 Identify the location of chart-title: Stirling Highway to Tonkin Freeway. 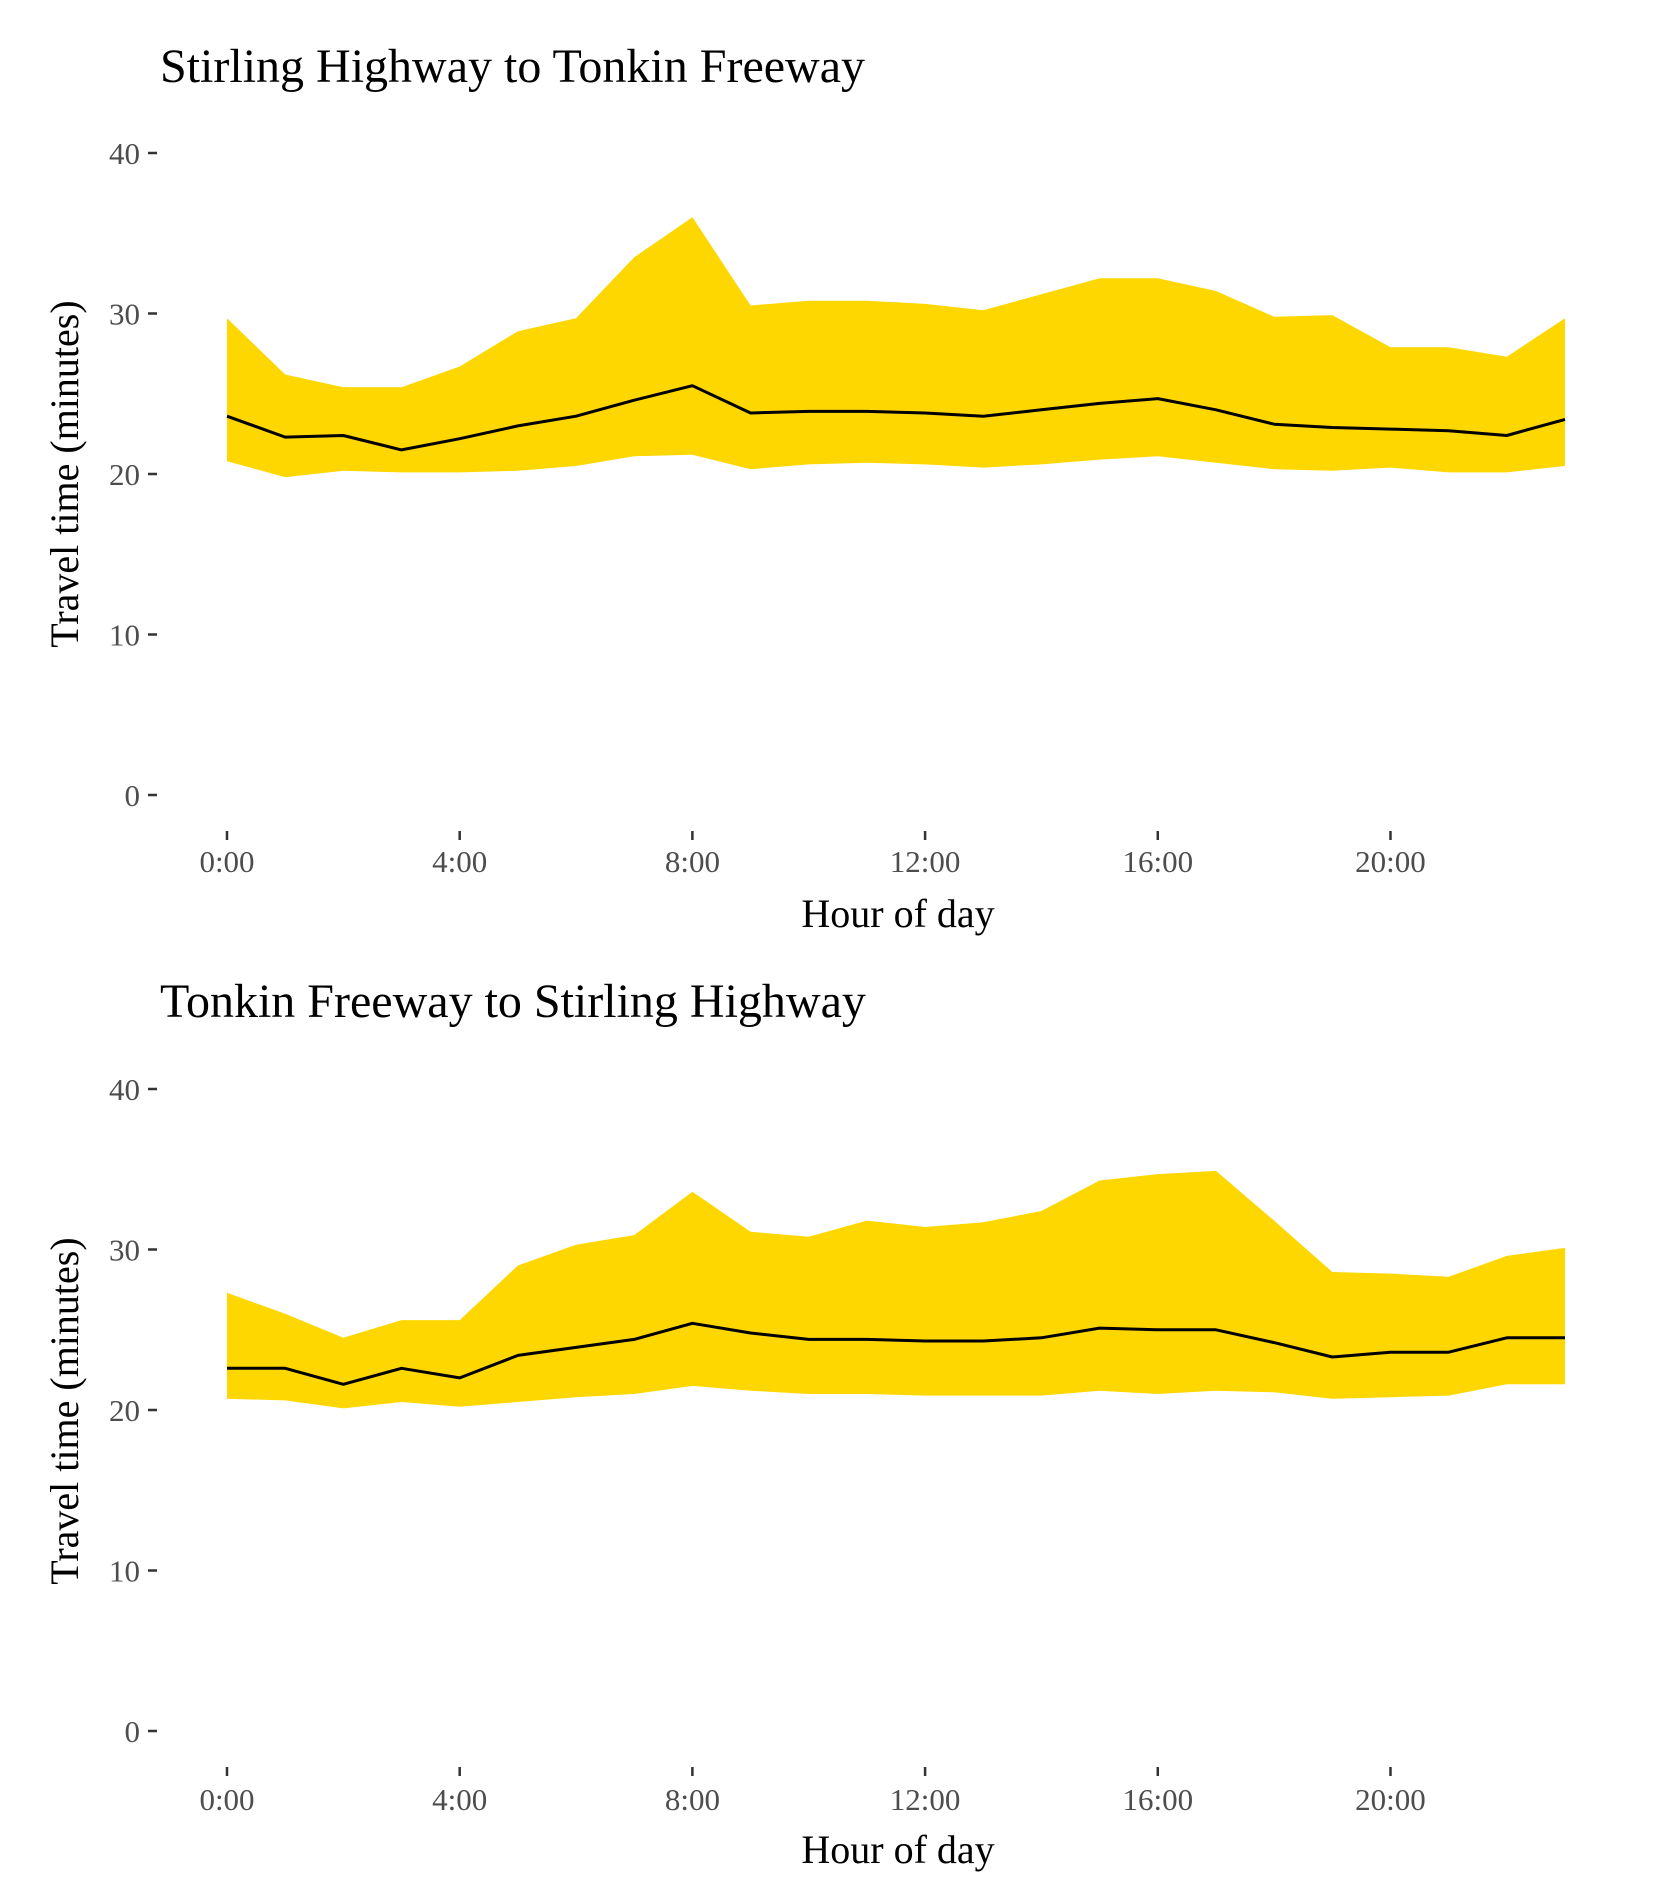
(512, 66).